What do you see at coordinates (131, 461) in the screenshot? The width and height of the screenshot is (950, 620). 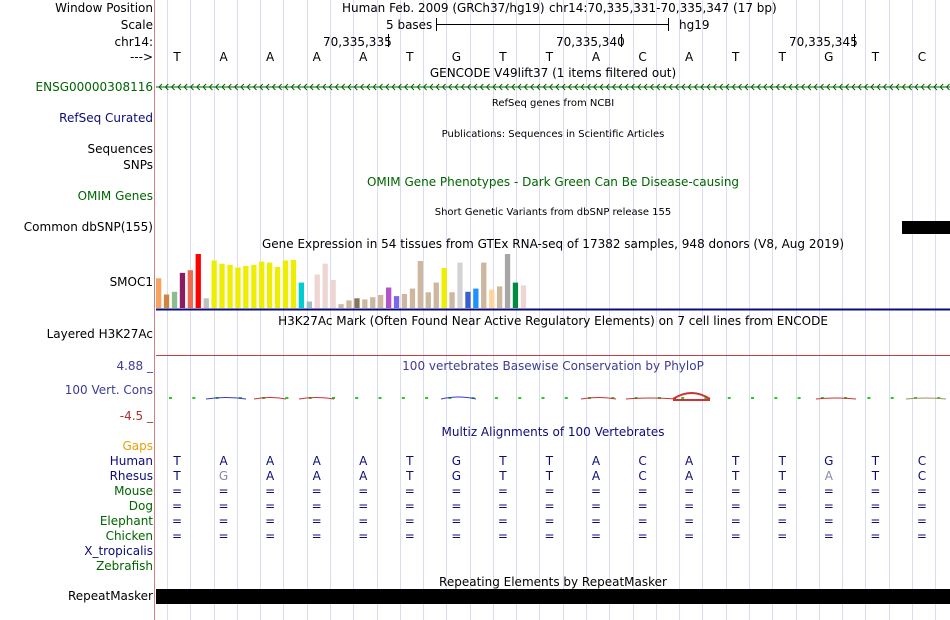 I see `species-label-human: Human` at bounding box center [131, 461].